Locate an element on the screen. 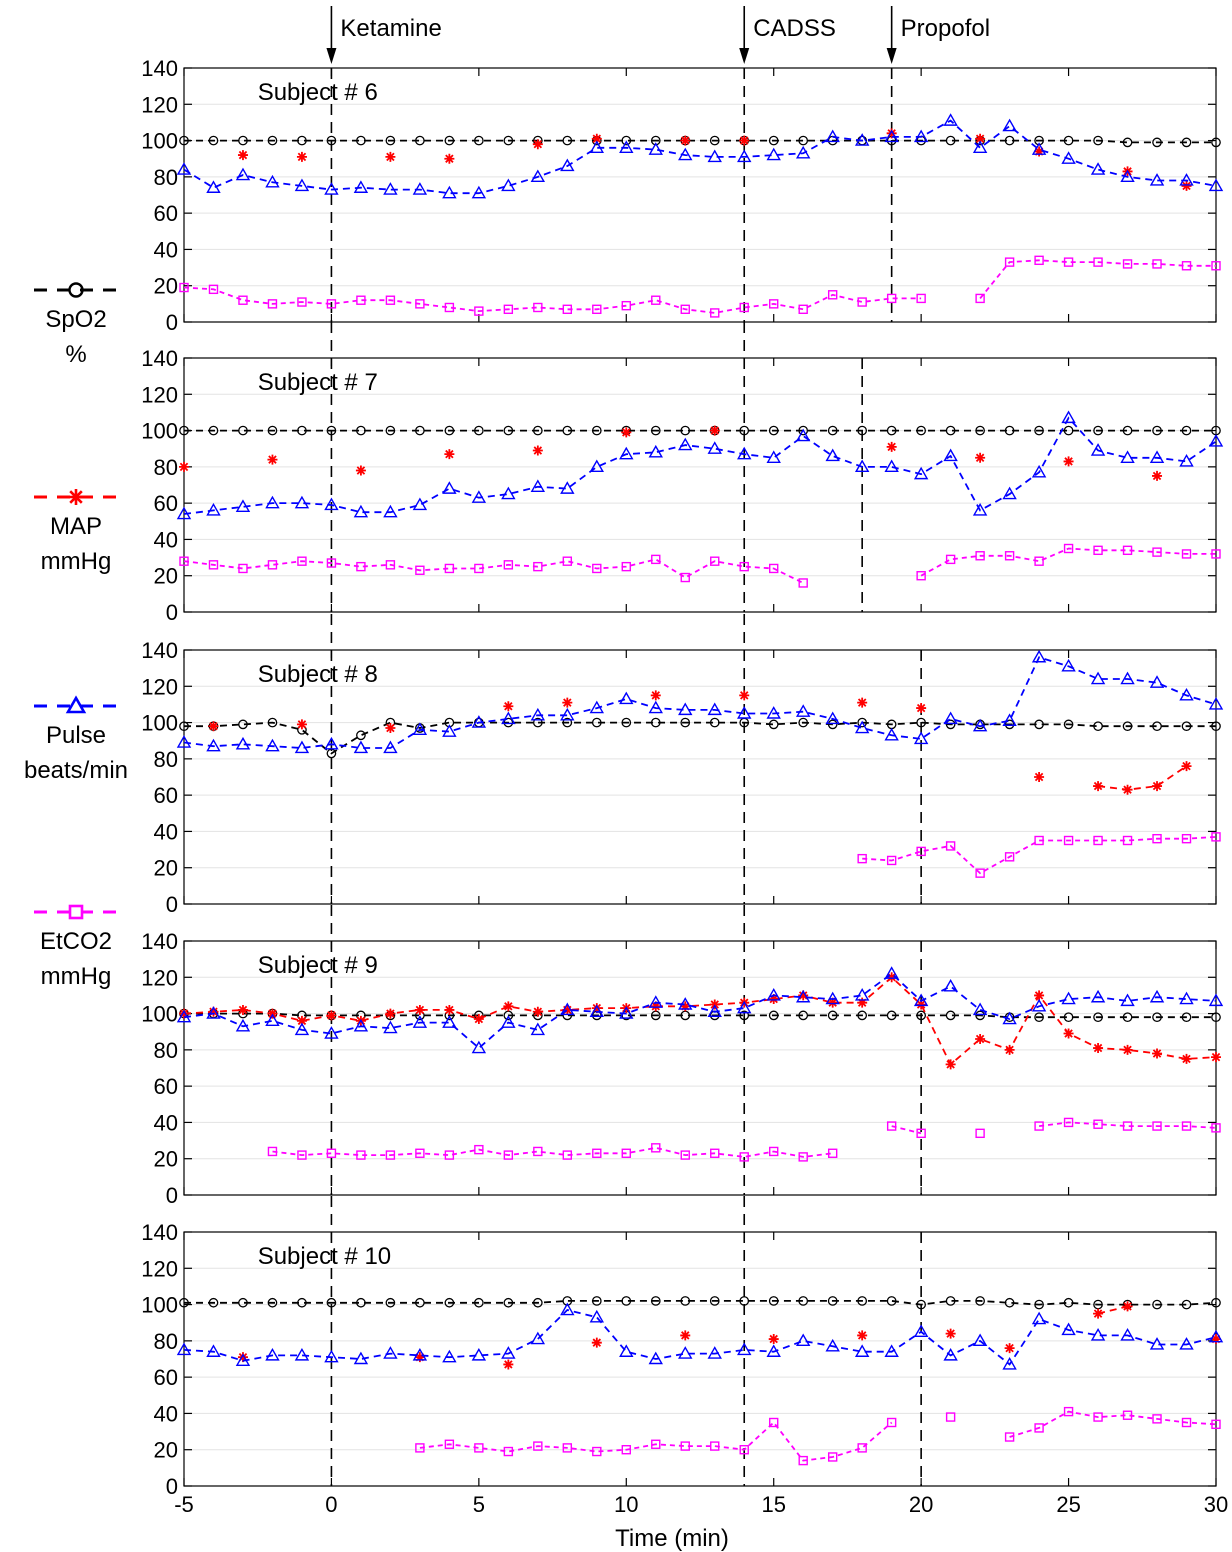 This screenshot has height=1552, width=1232. series-pulse is located at coordinates (700, 1336).